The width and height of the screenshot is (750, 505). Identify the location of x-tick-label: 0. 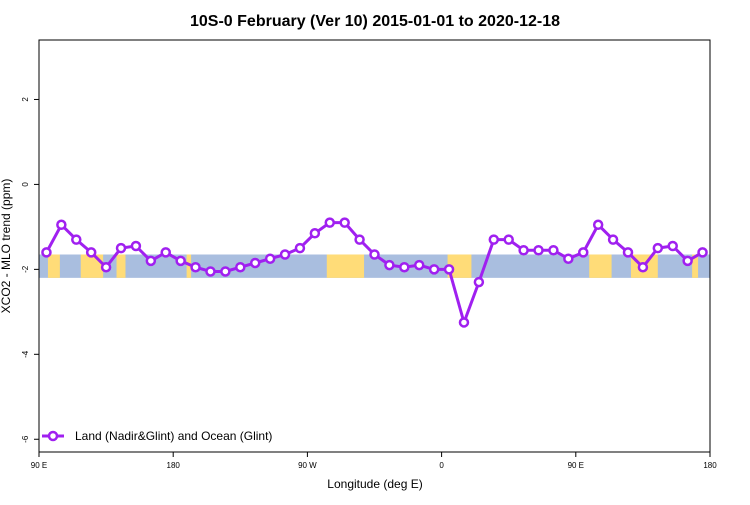
(441, 465).